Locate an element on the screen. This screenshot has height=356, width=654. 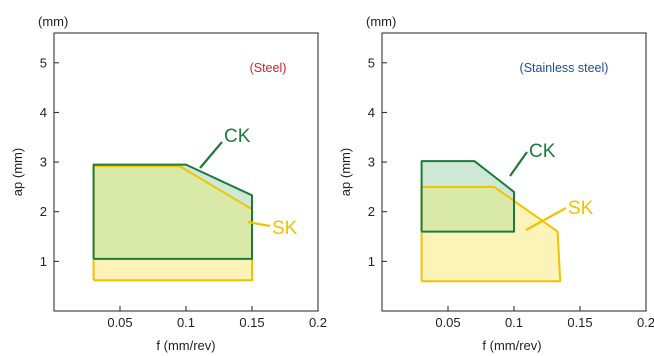
material-note: (Steel) is located at coordinates (268, 68).